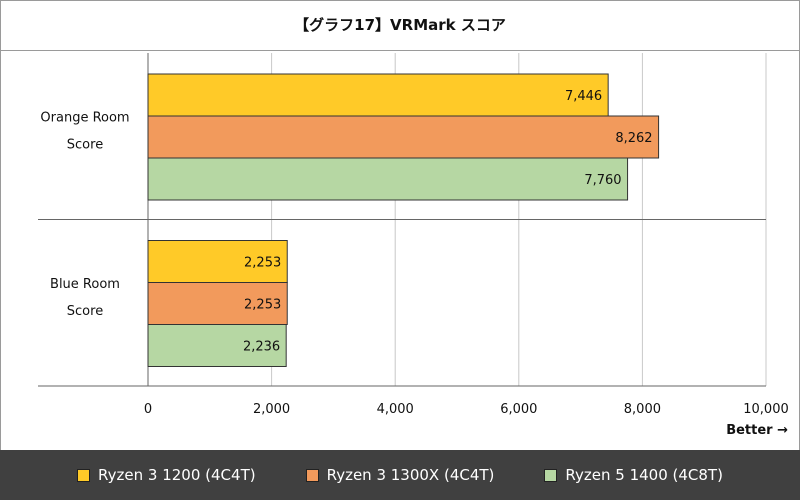 This screenshot has height=500, width=800. I want to click on chart-title: 【グラフ17】VRMark スコア, so click(400, 25).